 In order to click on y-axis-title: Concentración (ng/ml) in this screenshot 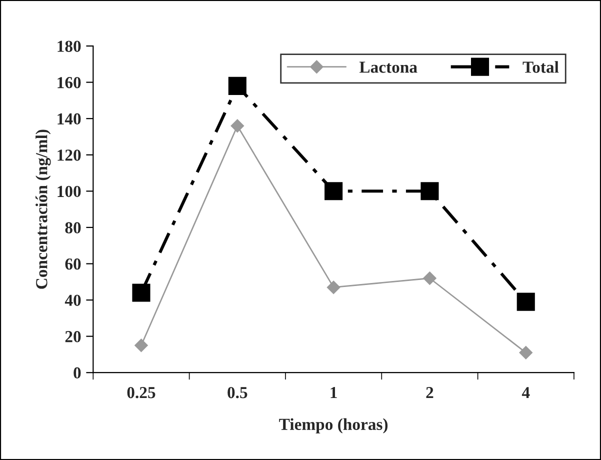, I will do `click(43, 209)`.